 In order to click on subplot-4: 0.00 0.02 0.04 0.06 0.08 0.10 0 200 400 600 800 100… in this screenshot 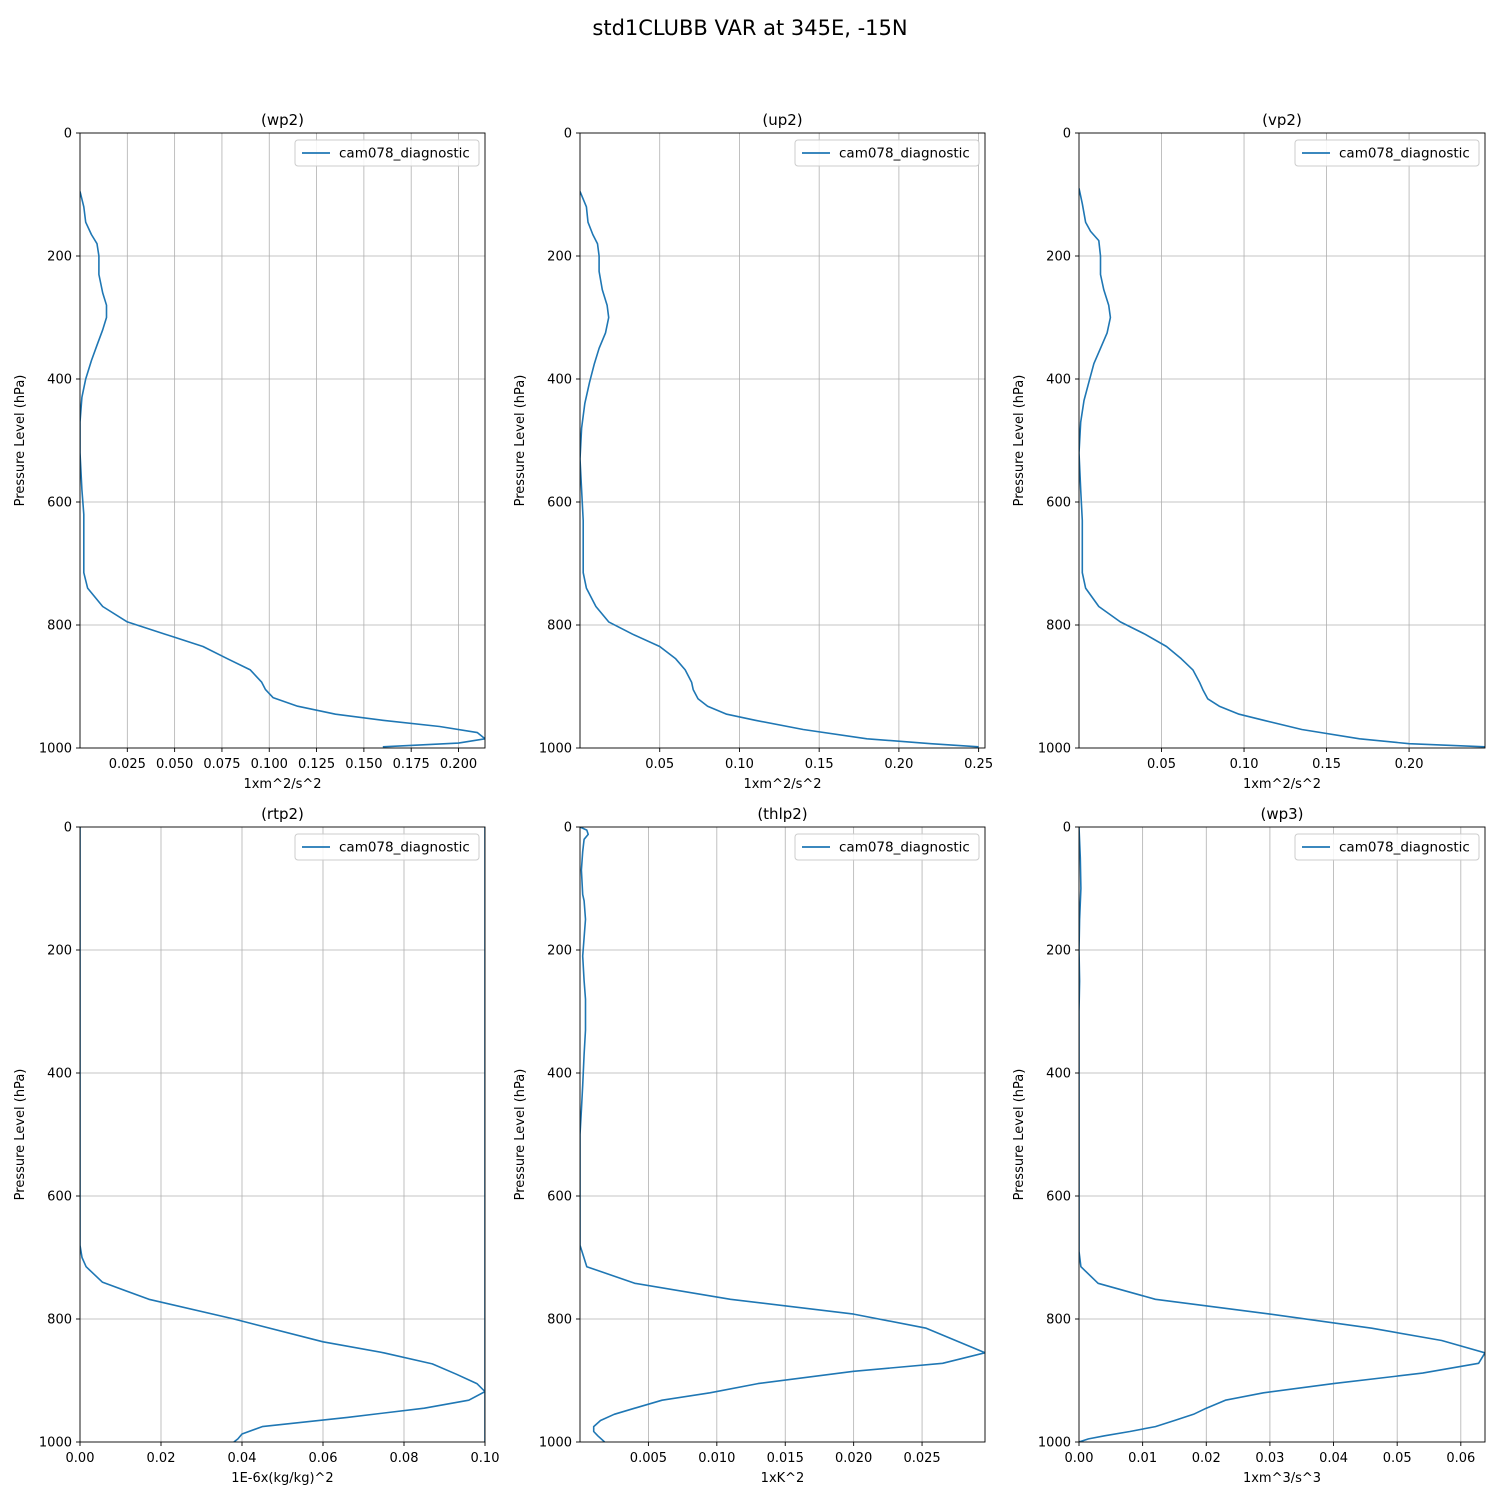, I will do `click(256, 1145)`.